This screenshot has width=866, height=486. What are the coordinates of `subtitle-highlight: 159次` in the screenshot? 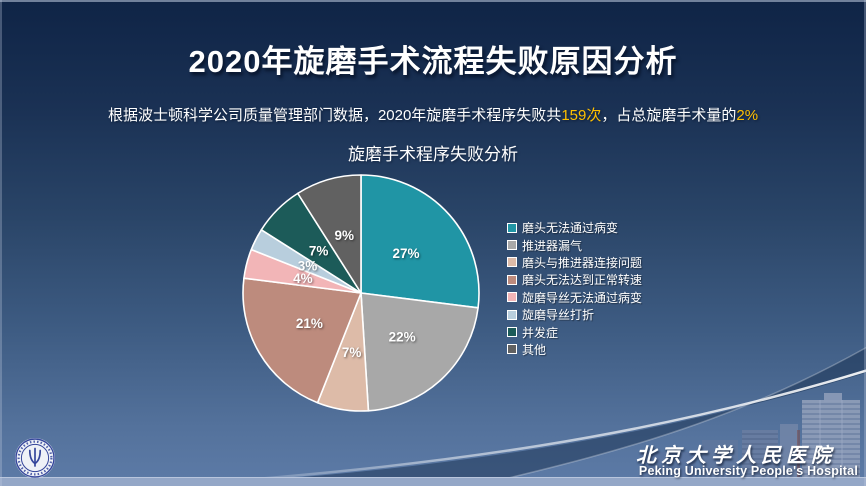 It's located at (581, 115).